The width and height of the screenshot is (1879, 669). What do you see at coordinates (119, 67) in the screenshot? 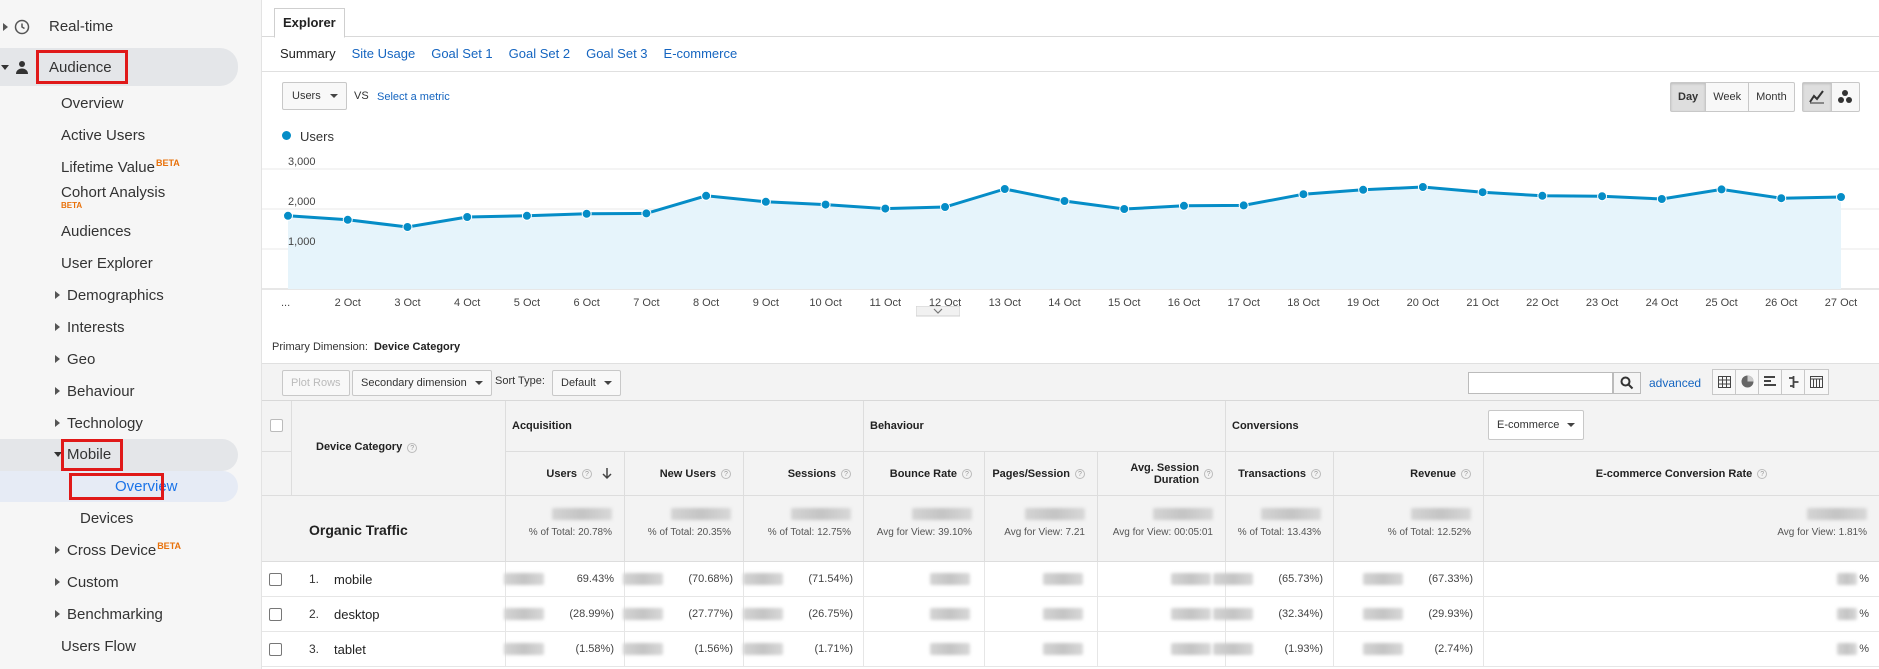
I see `sidebar-item-audience: Audience` at bounding box center [119, 67].